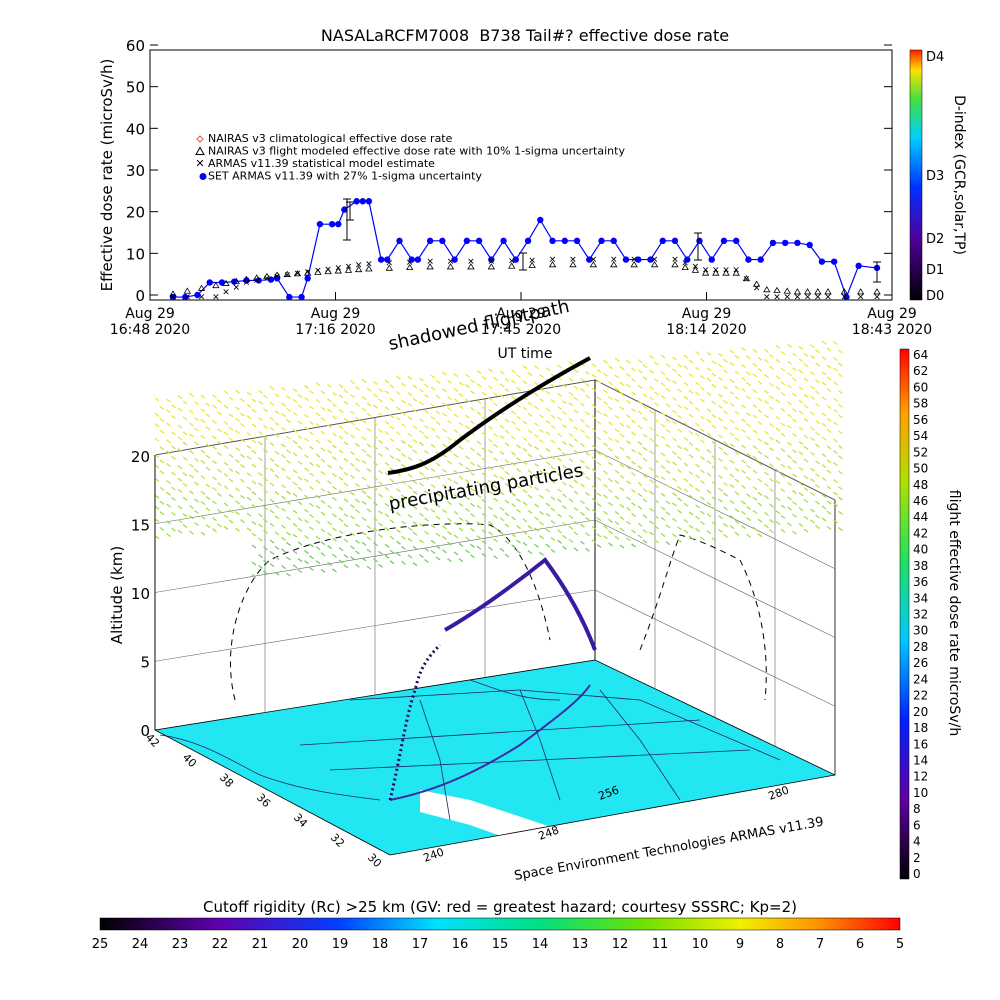  What do you see at coordinates (263, 800) in the screenshot?
I see `latitude-tick: 36` at bounding box center [263, 800].